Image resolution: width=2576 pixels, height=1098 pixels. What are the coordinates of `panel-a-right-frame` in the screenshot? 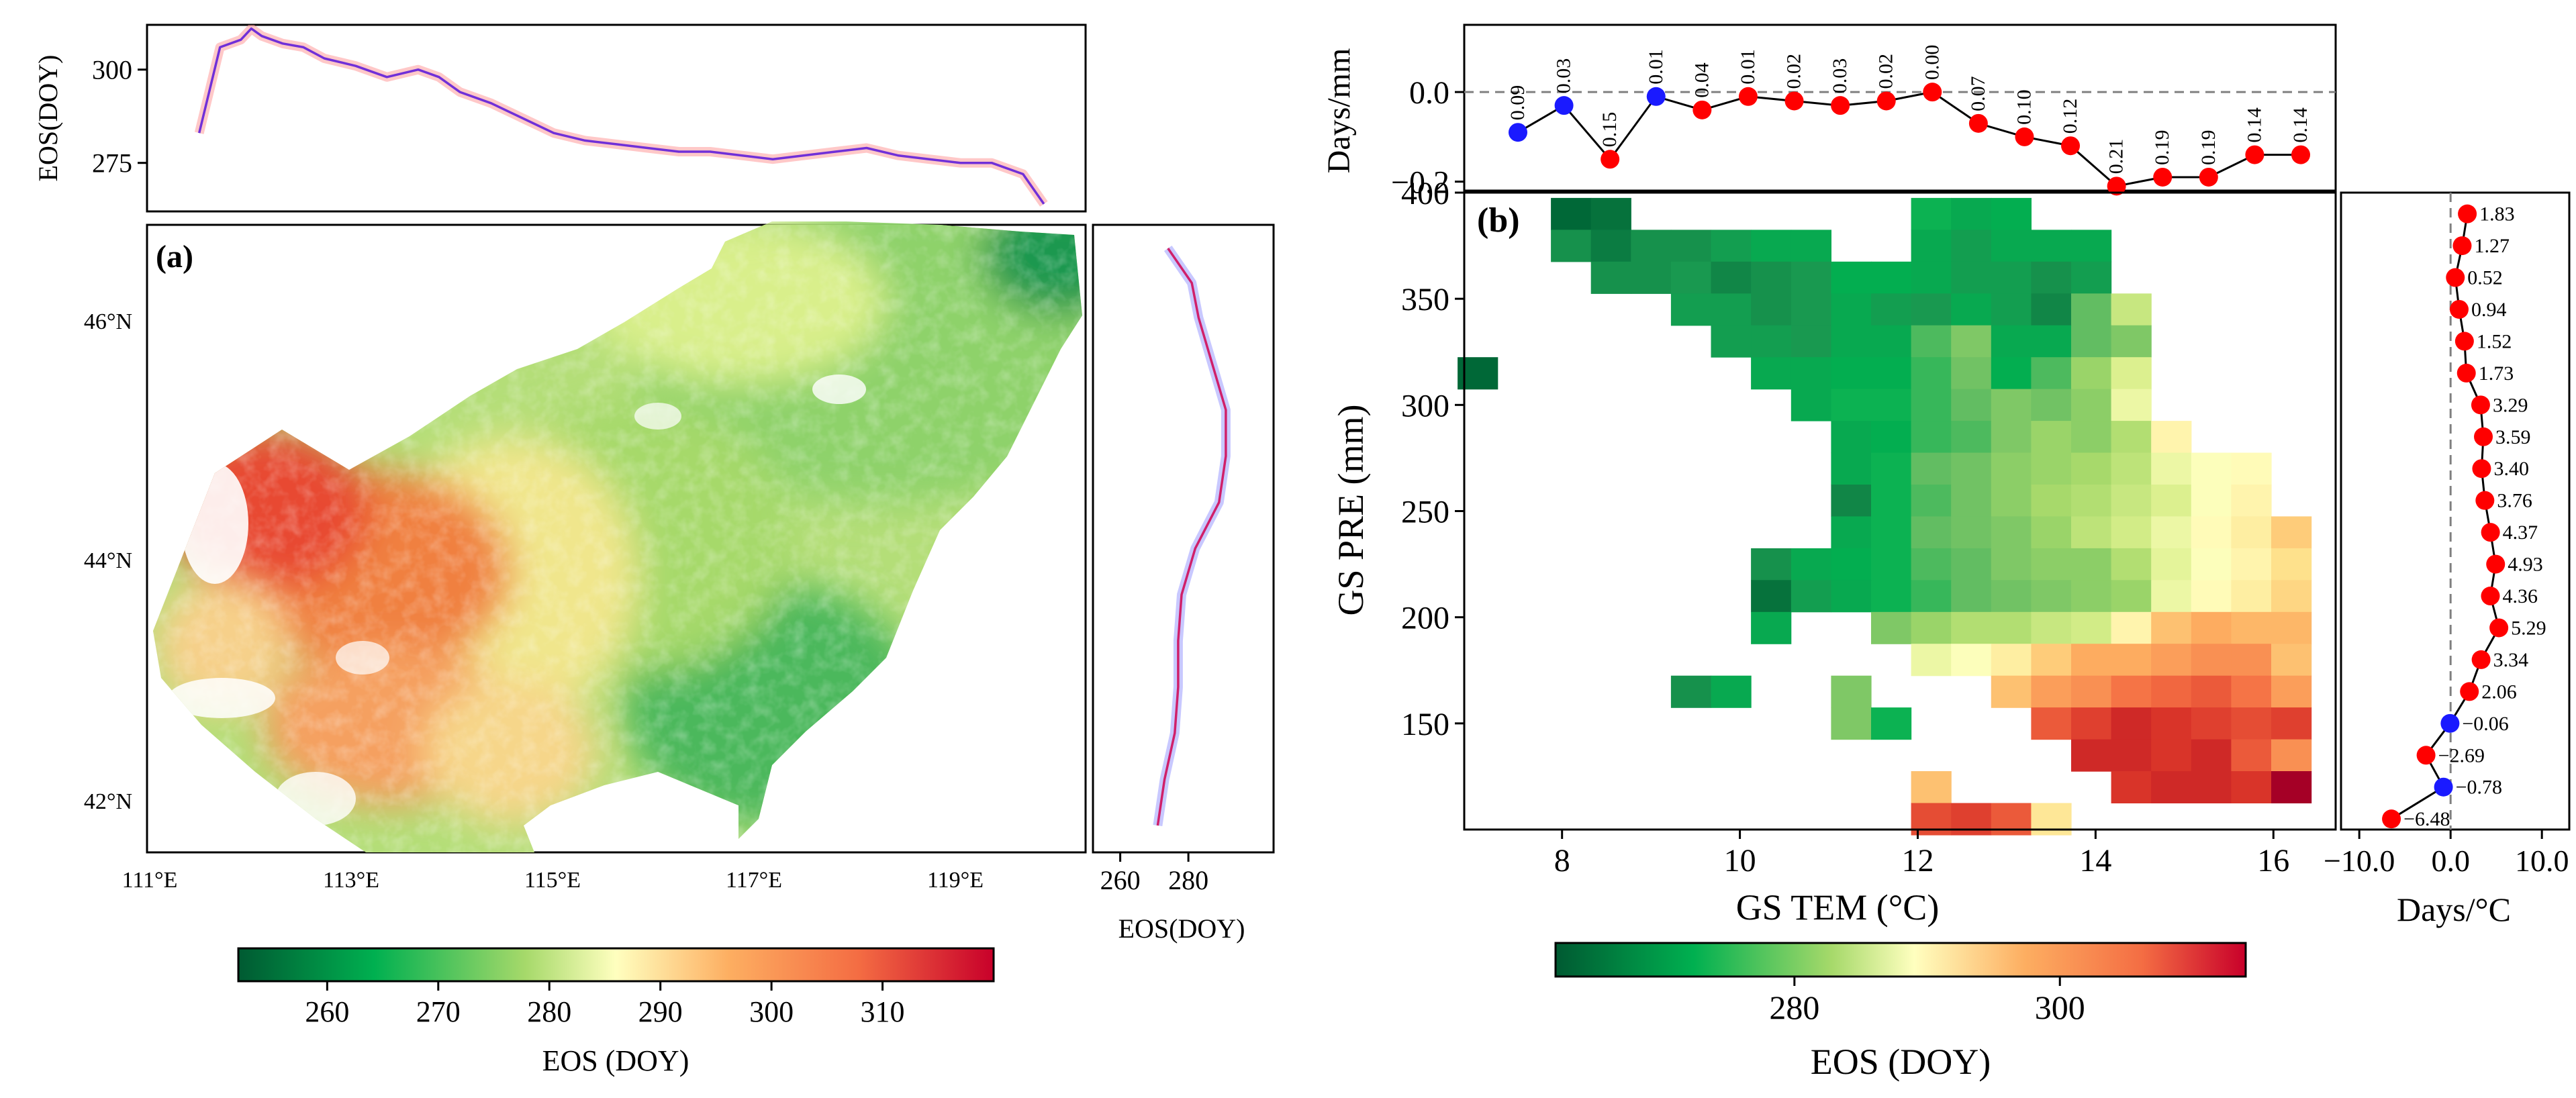 It's located at (1183, 538).